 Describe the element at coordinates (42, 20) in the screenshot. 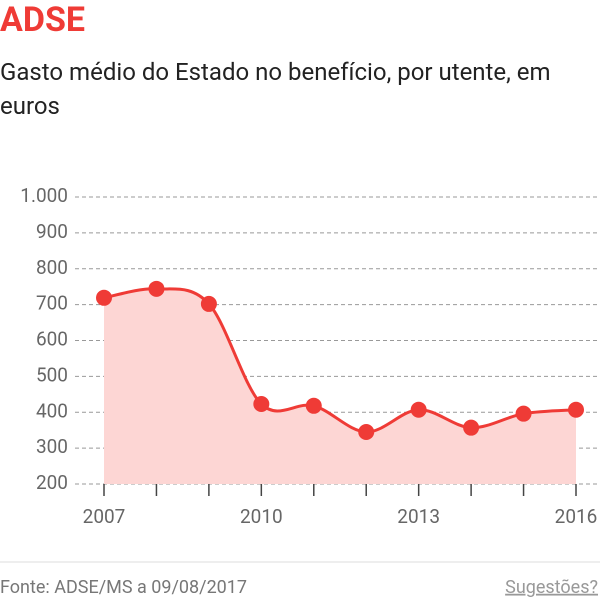

I see `chart-title: ADSE` at that location.